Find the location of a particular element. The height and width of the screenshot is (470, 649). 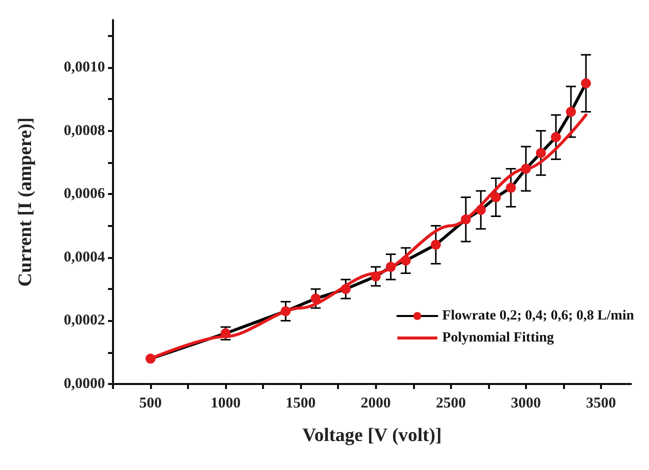

y-axis-title: Current [I (ampere)] is located at coordinates (25, 202).